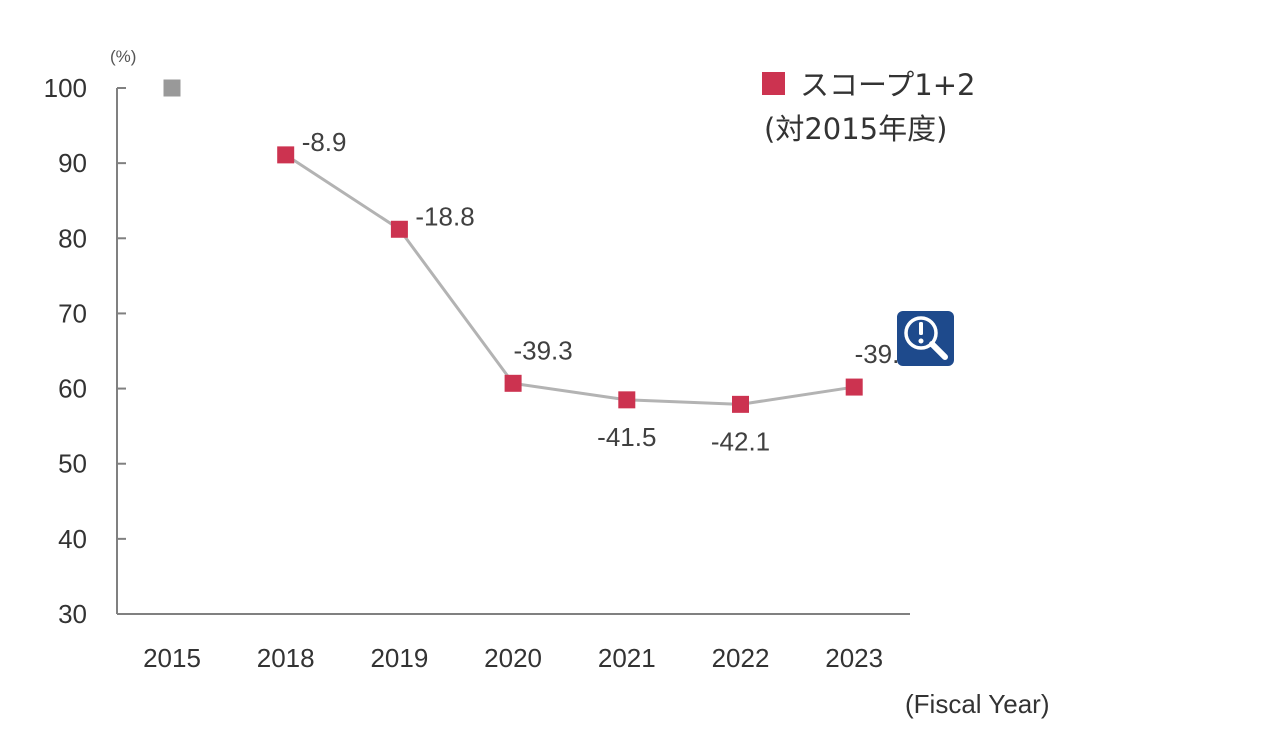 Image resolution: width=1280 pixels, height=754 pixels. What do you see at coordinates (324, 142) in the screenshot?
I see `data-label: -8.9` at bounding box center [324, 142].